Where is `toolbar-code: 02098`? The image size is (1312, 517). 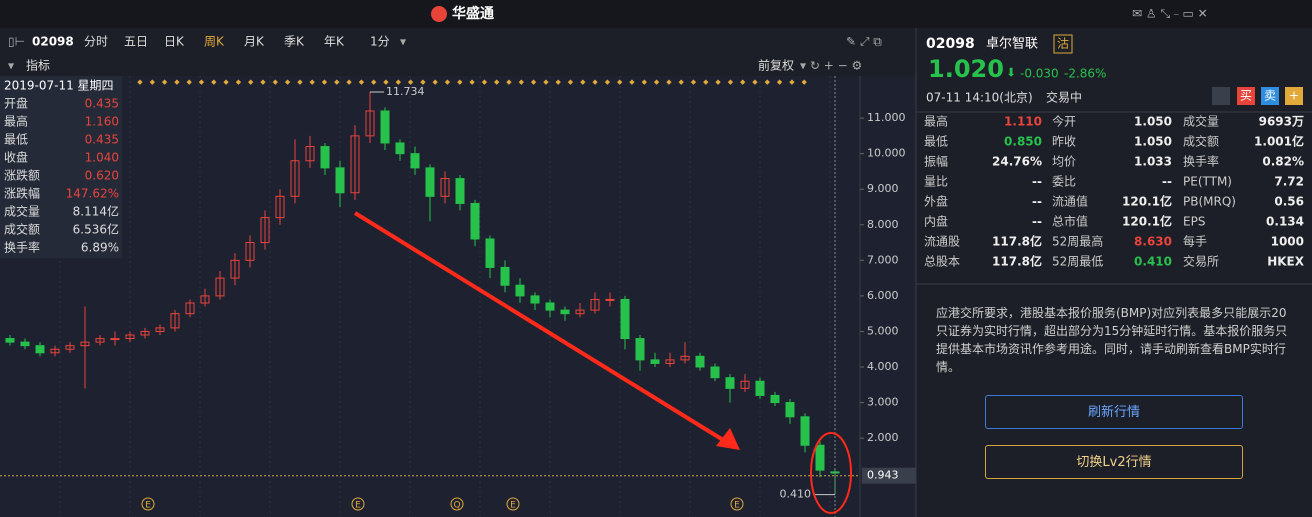 toolbar-code: 02098 is located at coordinates (53, 42).